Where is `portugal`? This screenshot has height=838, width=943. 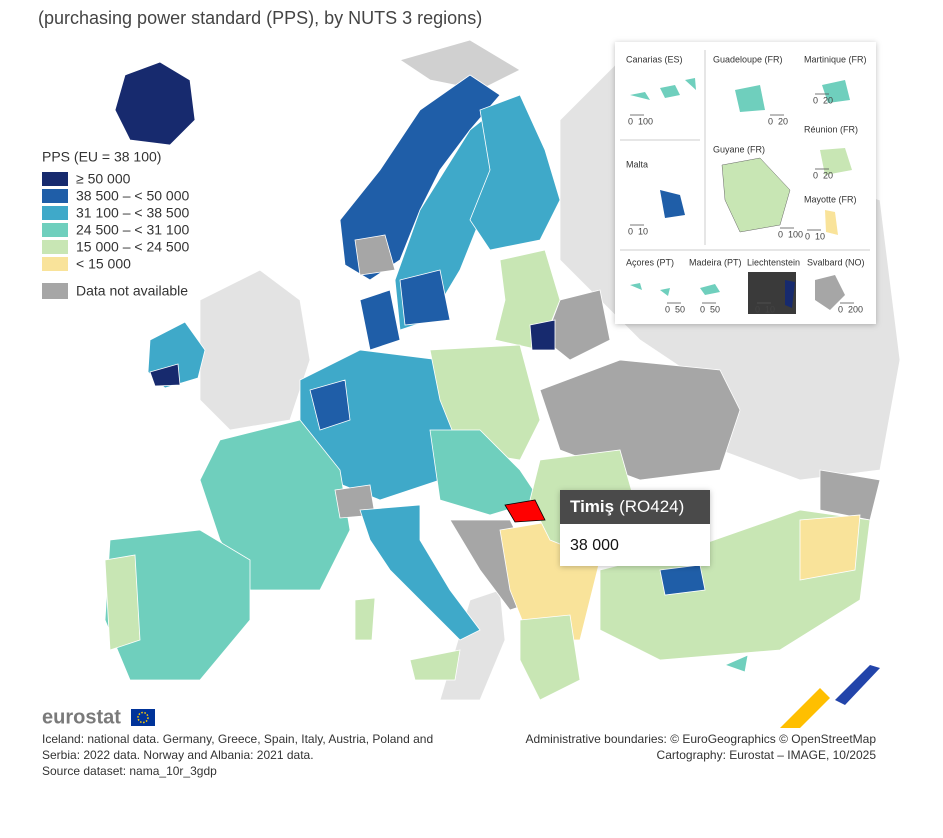 portugal is located at coordinates (122, 602).